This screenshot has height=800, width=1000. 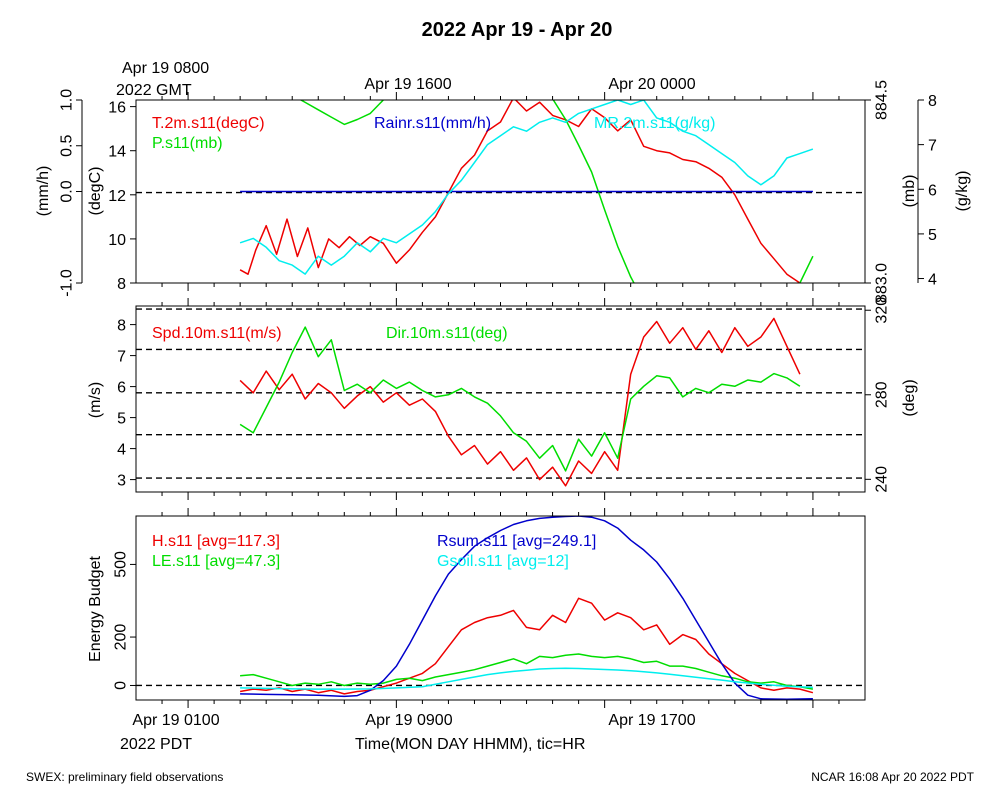 What do you see at coordinates (124, 777) in the screenshot?
I see `footer-source: SWEX: preliminary field observations` at bounding box center [124, 777].